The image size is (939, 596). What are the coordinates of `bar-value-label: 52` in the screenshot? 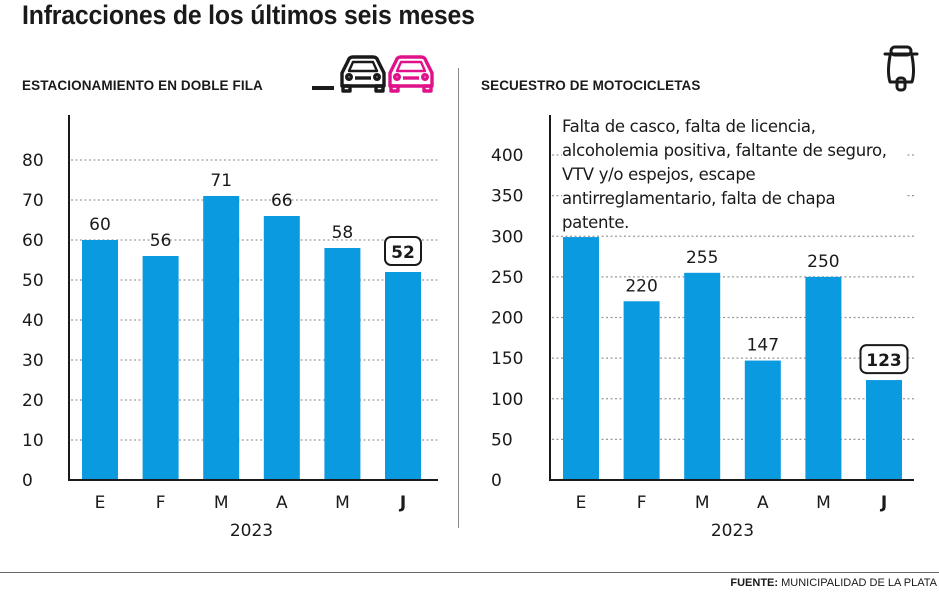 It's located at (403, 253).